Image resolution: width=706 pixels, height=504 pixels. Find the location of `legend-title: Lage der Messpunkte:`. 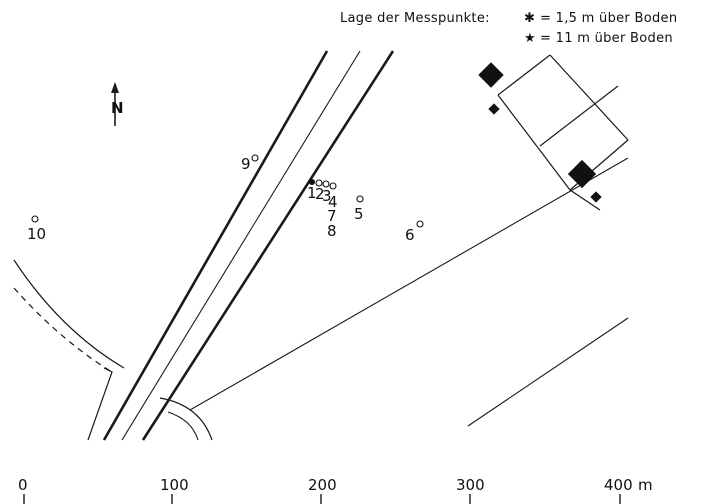

legend-title: Lage der Messpunkte: is located at coordinates (415, 18).